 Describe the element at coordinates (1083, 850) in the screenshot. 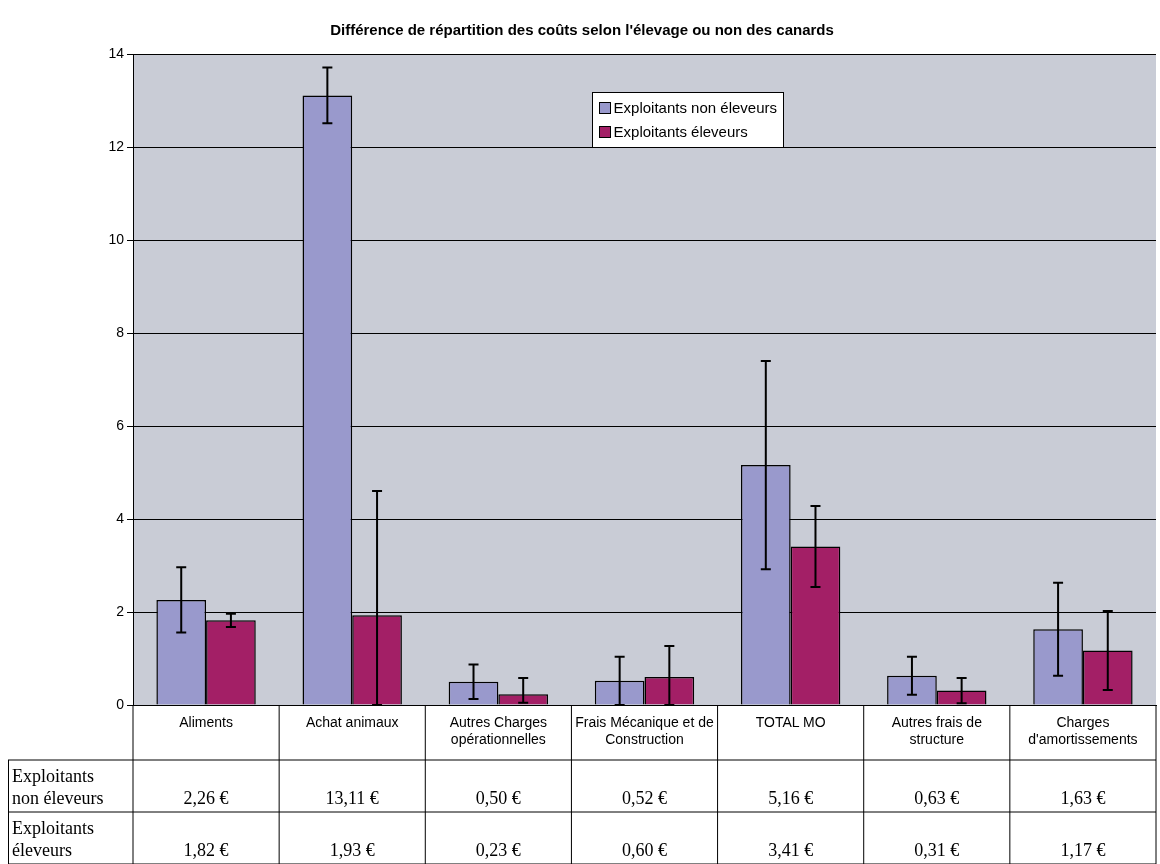

I see `data-label: 1,17 €` at that location.